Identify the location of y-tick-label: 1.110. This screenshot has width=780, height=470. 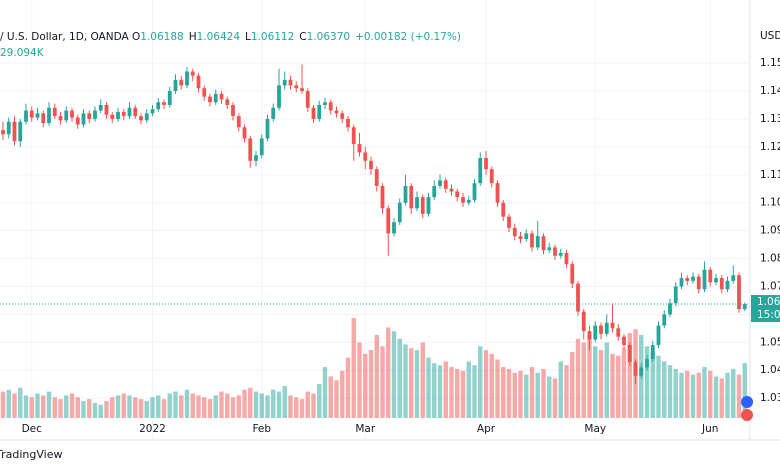
(770, 175).